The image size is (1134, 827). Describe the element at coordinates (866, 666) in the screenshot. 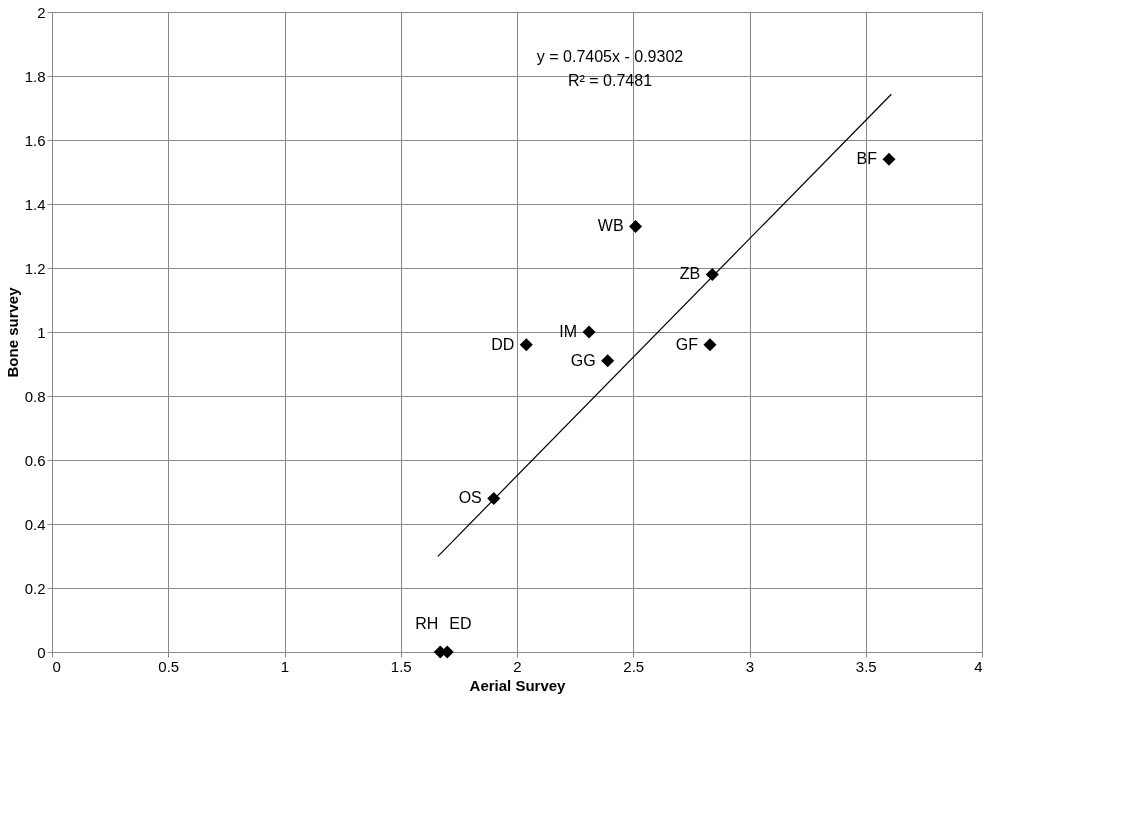

I see `x-tick-label: 3.5` at that location.